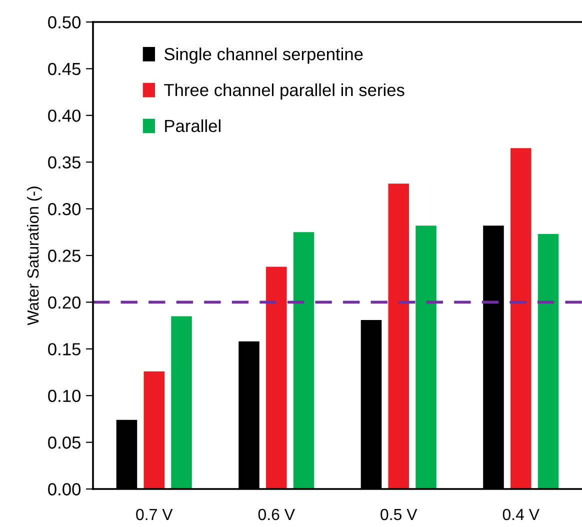  I want to click on y-tick-label: 0.00, so click(64, 489).